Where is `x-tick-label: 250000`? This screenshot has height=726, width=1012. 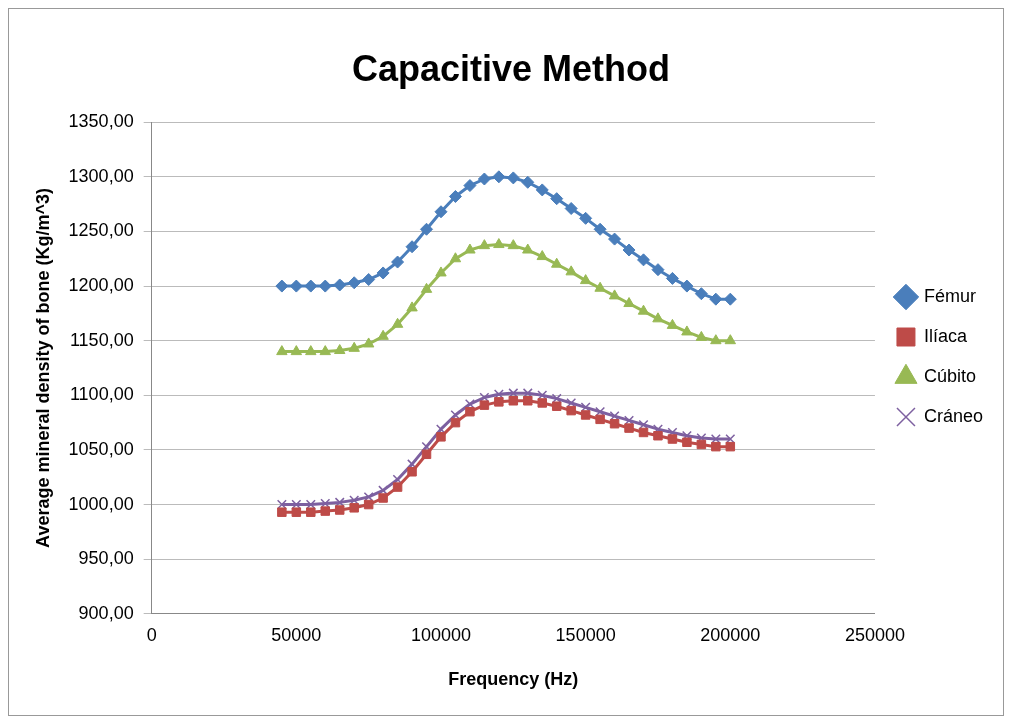 x-tick-label: 250000 is located at coordinates (874, 634).